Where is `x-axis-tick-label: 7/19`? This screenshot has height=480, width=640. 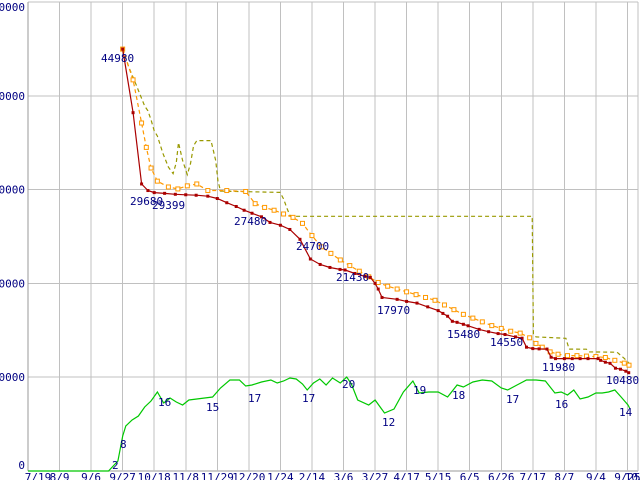 x-axis-tick-label: 7/19 is located at coordinates (38, 475).